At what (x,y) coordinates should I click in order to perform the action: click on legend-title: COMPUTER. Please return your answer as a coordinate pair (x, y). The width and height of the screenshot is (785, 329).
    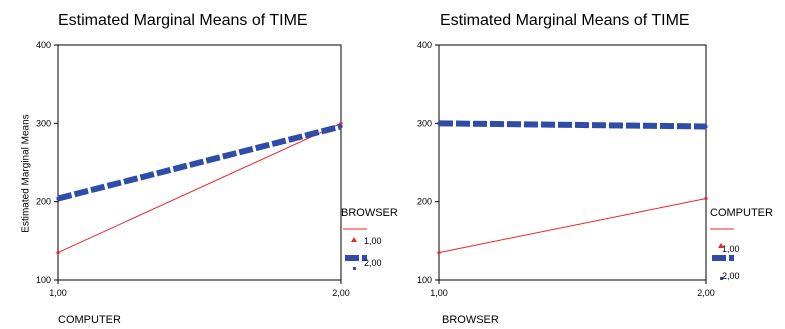
    Looking at the image, I should click on (741, 213).